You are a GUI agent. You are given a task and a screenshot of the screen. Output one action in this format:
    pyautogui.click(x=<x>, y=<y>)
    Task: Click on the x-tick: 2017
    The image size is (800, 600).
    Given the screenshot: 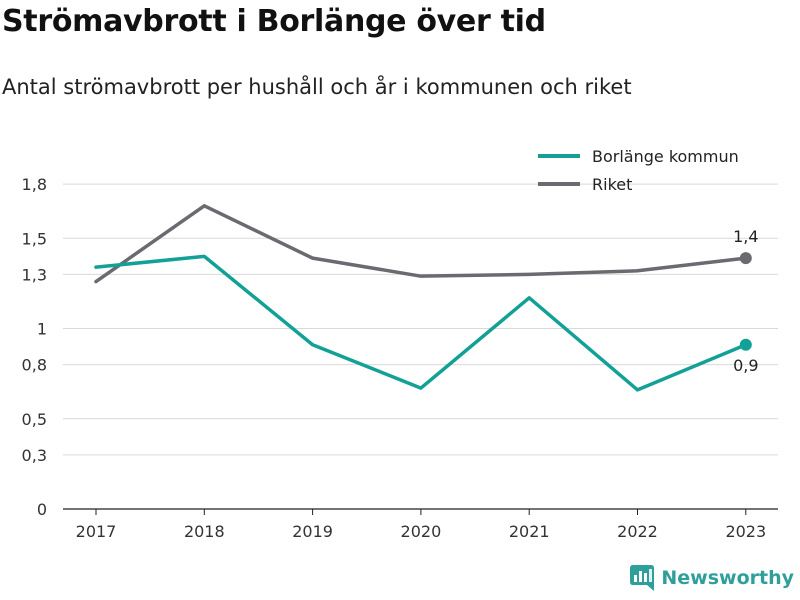 What is the action you would take?
    pyautogui.click(x=96, y=531)
    